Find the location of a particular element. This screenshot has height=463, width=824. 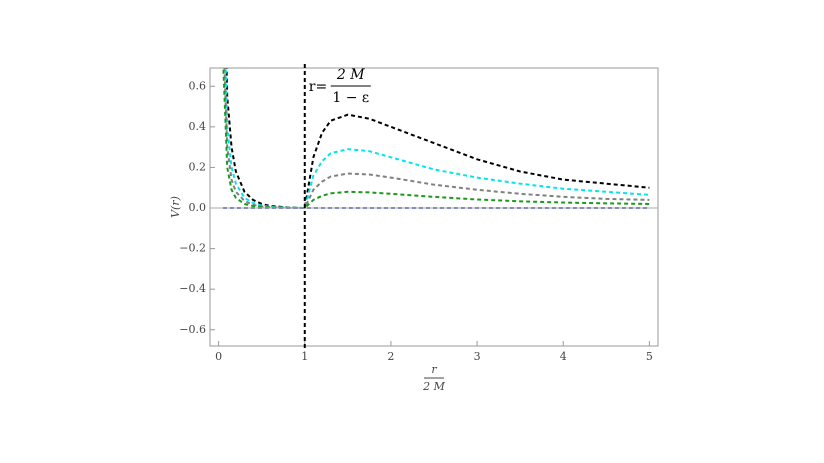

y-tick-label: 0.2 is located at coordinates (198, 166).